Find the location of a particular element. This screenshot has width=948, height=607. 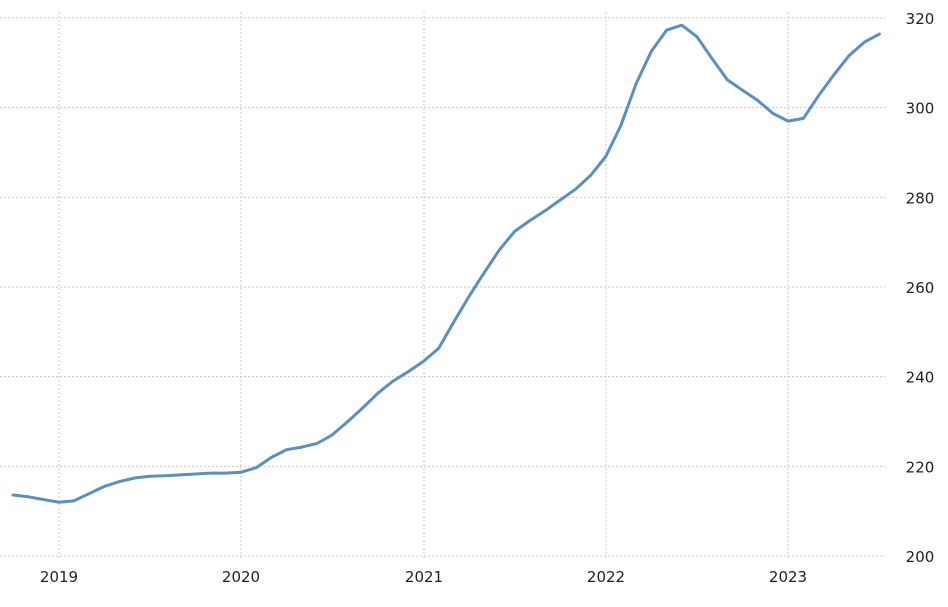

y-tick-label: 320 is located at coordinates (920, 19).